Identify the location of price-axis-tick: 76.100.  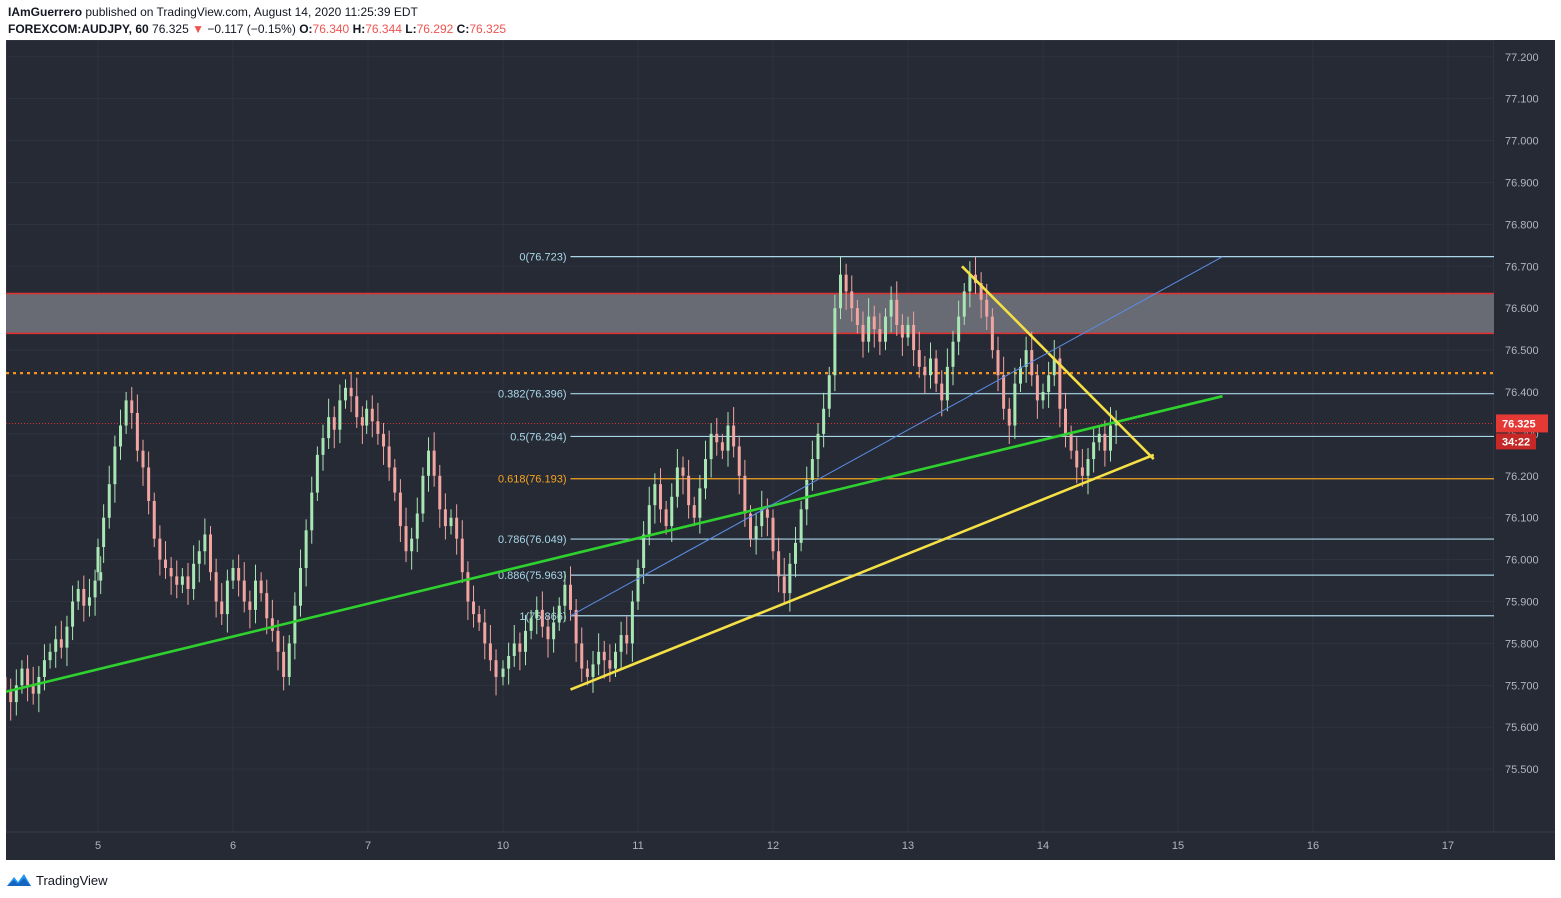
(1522, 519).